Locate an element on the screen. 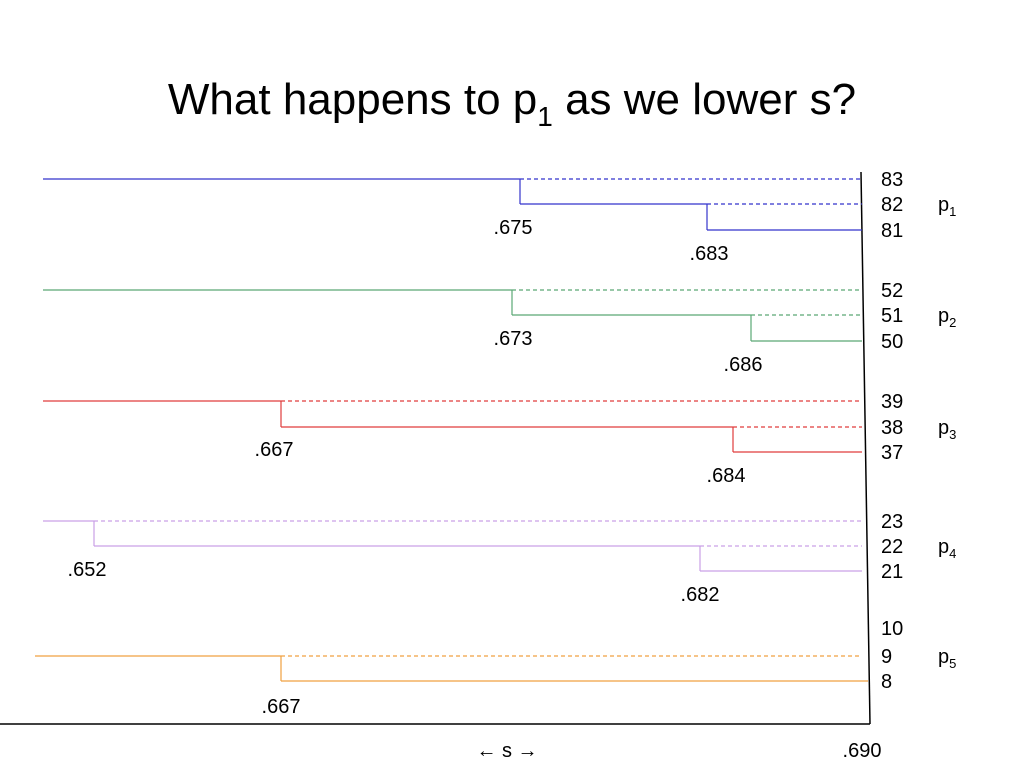  split-label: .673 is located at coordinates (513, 339).